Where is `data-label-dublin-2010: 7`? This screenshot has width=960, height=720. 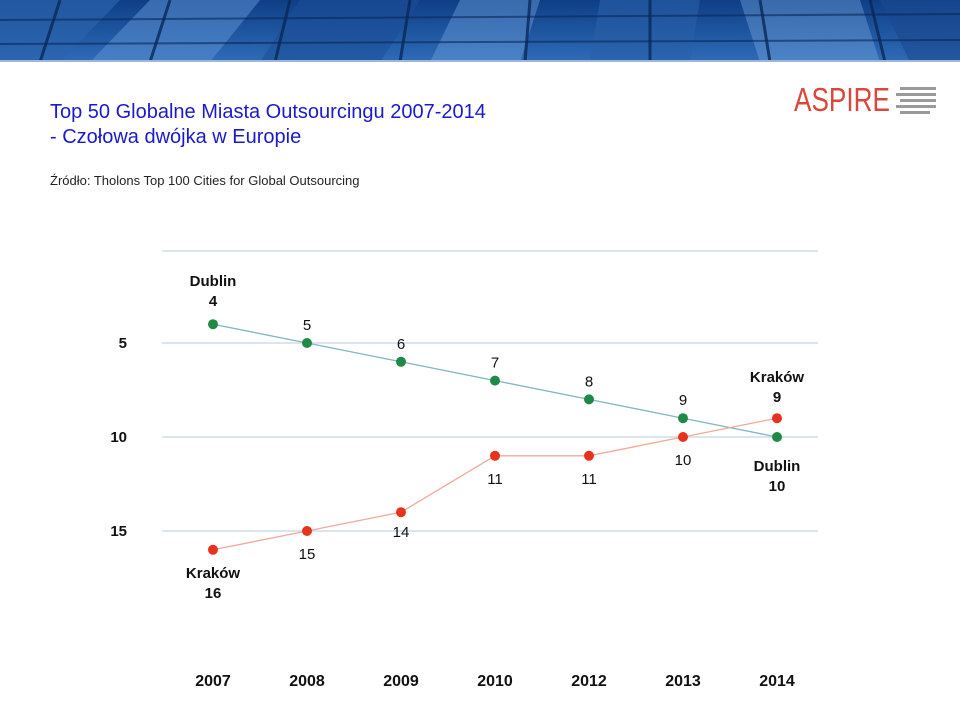 data-label-dublin-2010: 7 is located at coordinates (495, 363).